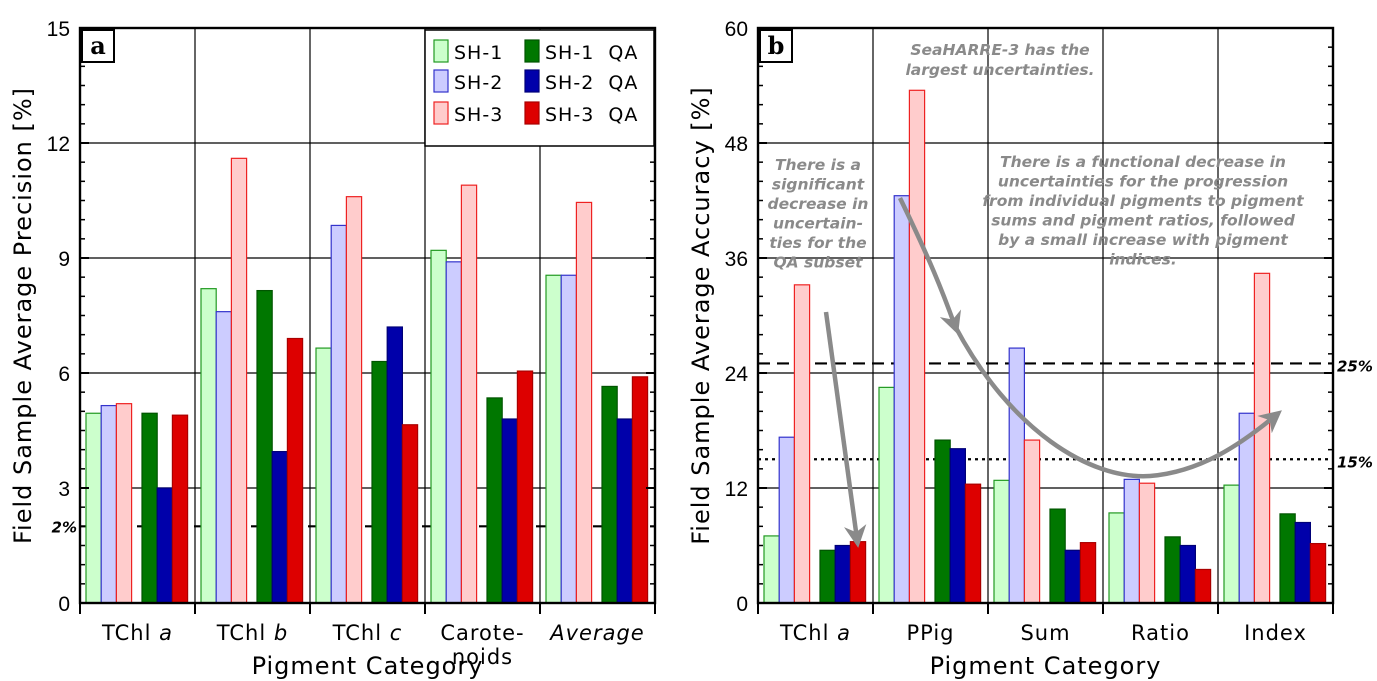 The height and width of the screenshot is (681, 1377). I want to click on annotation-text-progression: uncertainties for the progression, so click(1143, 182).